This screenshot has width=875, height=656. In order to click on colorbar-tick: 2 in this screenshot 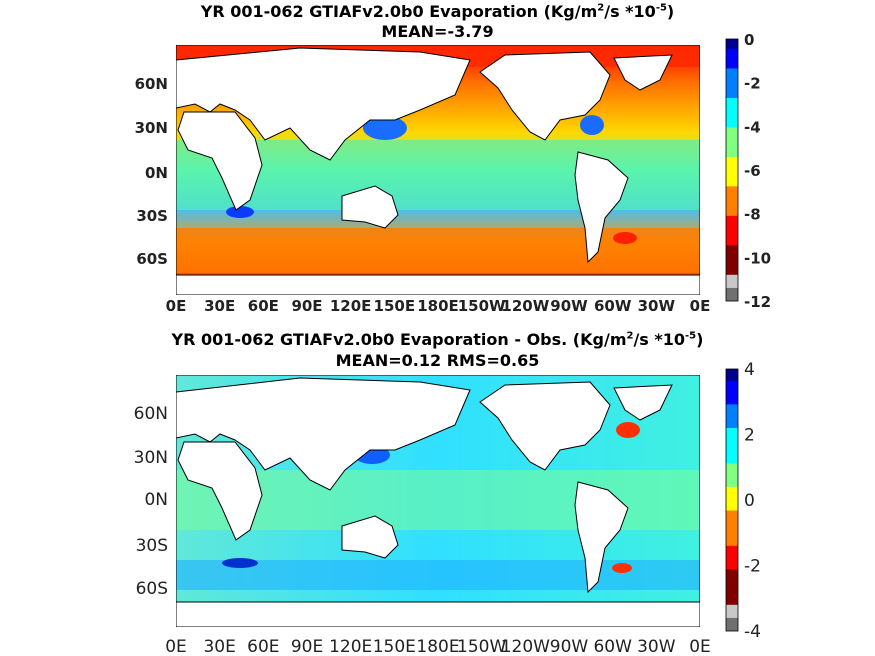, I will do `click(749, 436)`.